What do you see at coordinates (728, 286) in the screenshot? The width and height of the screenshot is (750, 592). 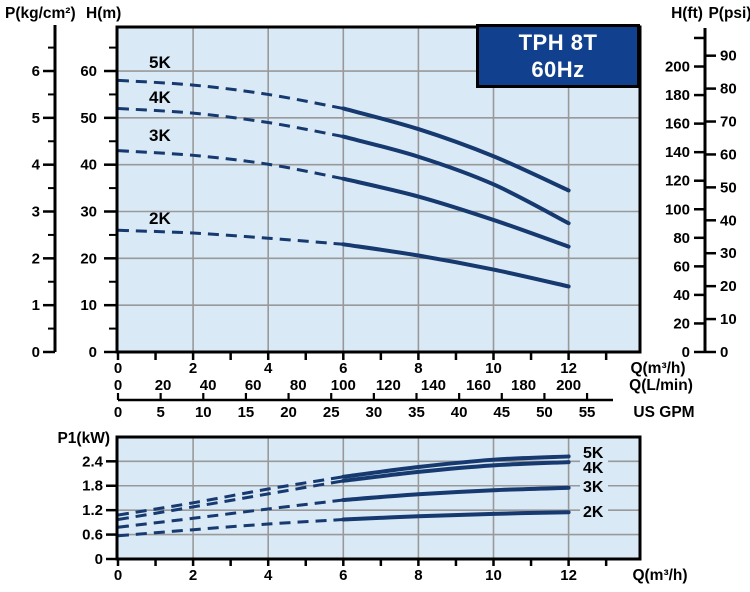 I see `p-psi-tick-label: 20` at bounding box center [728, 286].